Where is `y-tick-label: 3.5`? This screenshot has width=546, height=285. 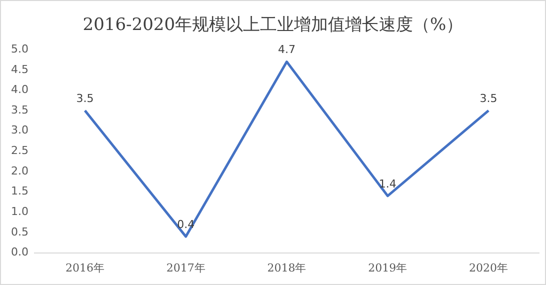
y-tick-label: 3.5 is located at coordinates (19, 109).